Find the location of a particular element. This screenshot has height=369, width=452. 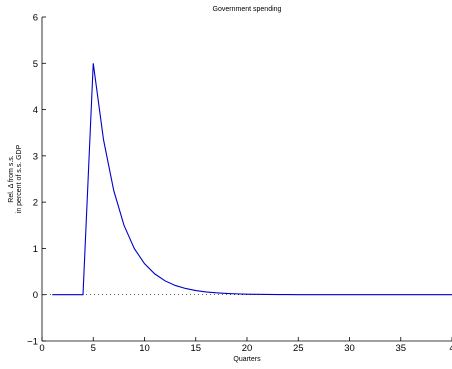

y-tick-label: 1 is located at coordinates (35, 249).